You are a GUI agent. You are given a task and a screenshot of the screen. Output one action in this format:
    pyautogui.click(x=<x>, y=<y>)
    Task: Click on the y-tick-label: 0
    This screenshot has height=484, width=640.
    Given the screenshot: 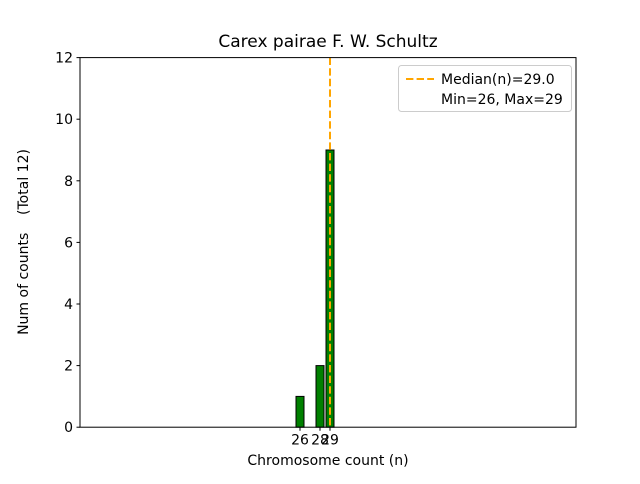 What is the action you would take?
    pyautogui.click(x=68, y=428)
    